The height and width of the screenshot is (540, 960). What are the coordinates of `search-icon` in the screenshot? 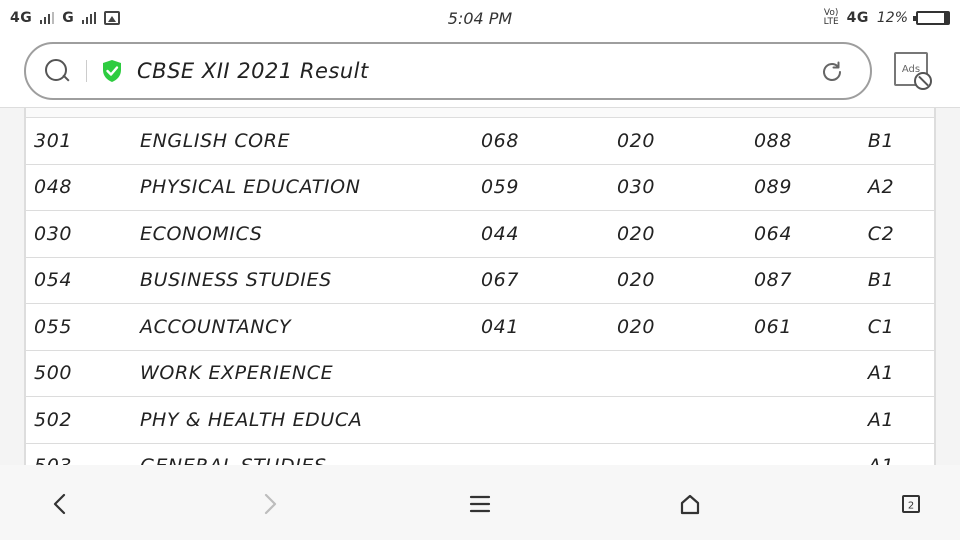 It's located at (57, 71).